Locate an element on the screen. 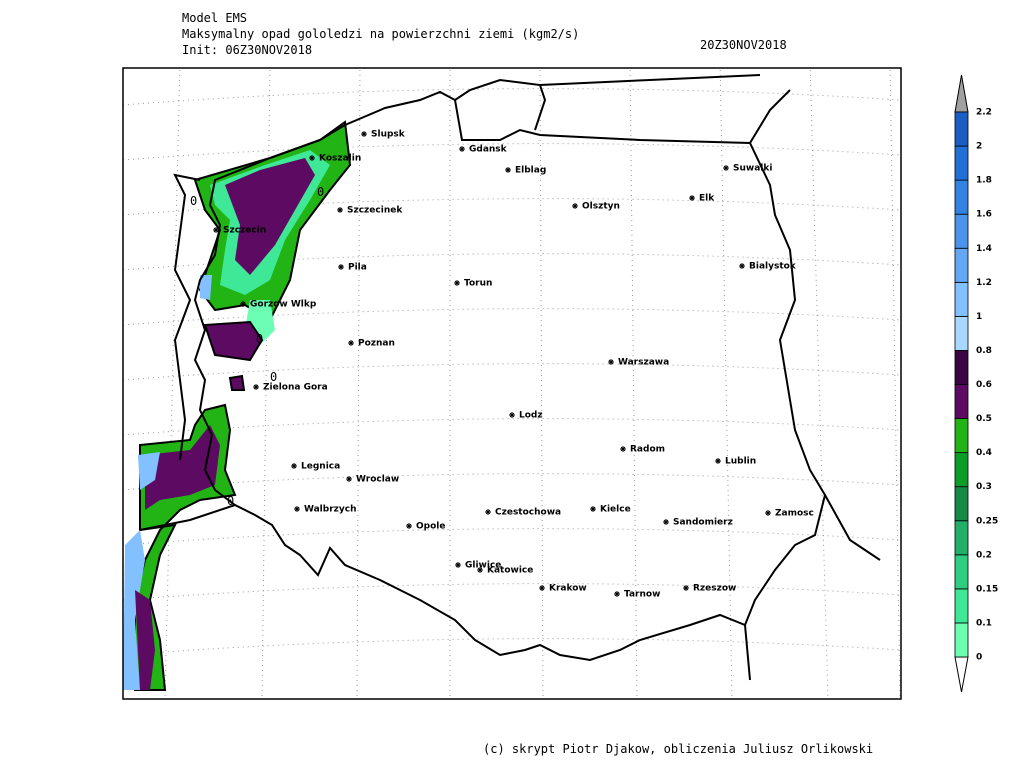 This screenshot has width=1024, height=768. city-label: Wroclaw is located at coordinates (377, 480).